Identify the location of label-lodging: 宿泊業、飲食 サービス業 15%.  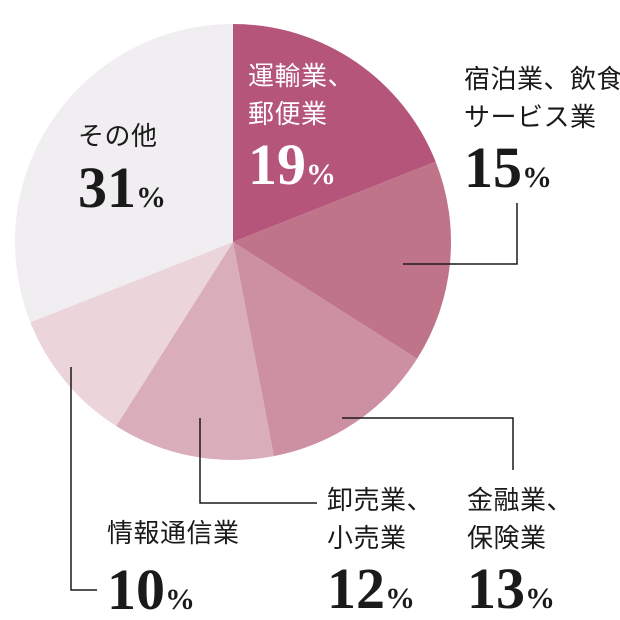
(542, 134).